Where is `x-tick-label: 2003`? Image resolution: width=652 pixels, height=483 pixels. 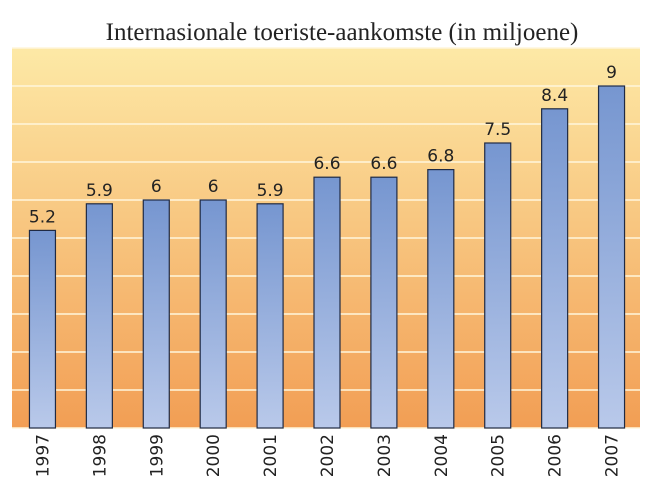
x-tick-label: 2003 is located at coordinates (385, 455).